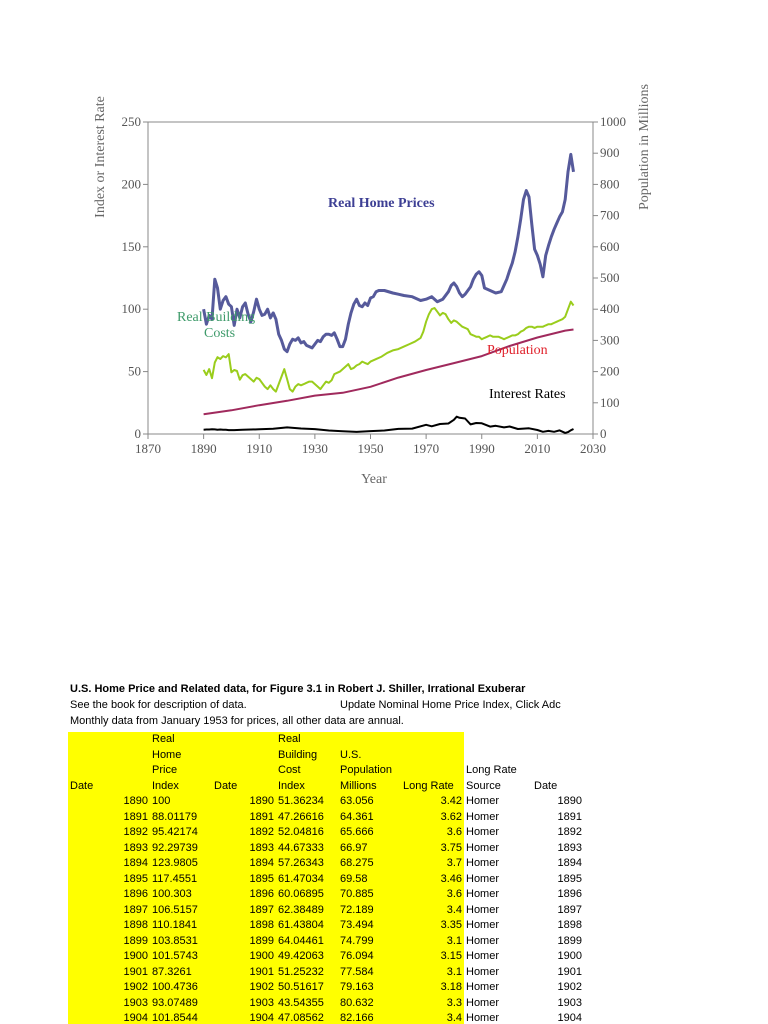 Image resolution: width=768 pixels, height=1024 pixels. Describe the element at coordinates (216, 317) in the screenshot. I see `label-real-building-costs-line1: Real Building` at that location.